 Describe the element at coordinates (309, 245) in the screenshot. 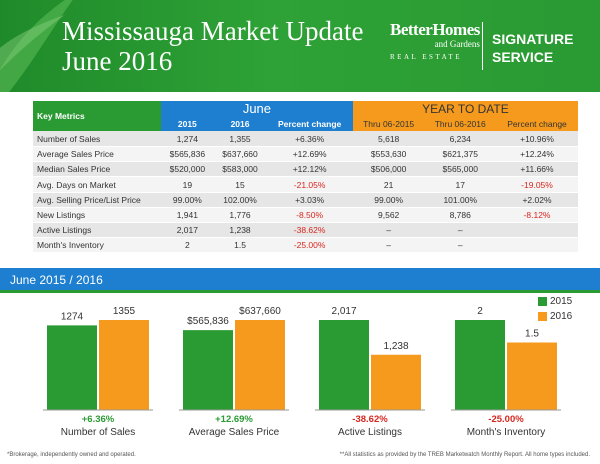

I see `table-cell: -25.00%` at that location.